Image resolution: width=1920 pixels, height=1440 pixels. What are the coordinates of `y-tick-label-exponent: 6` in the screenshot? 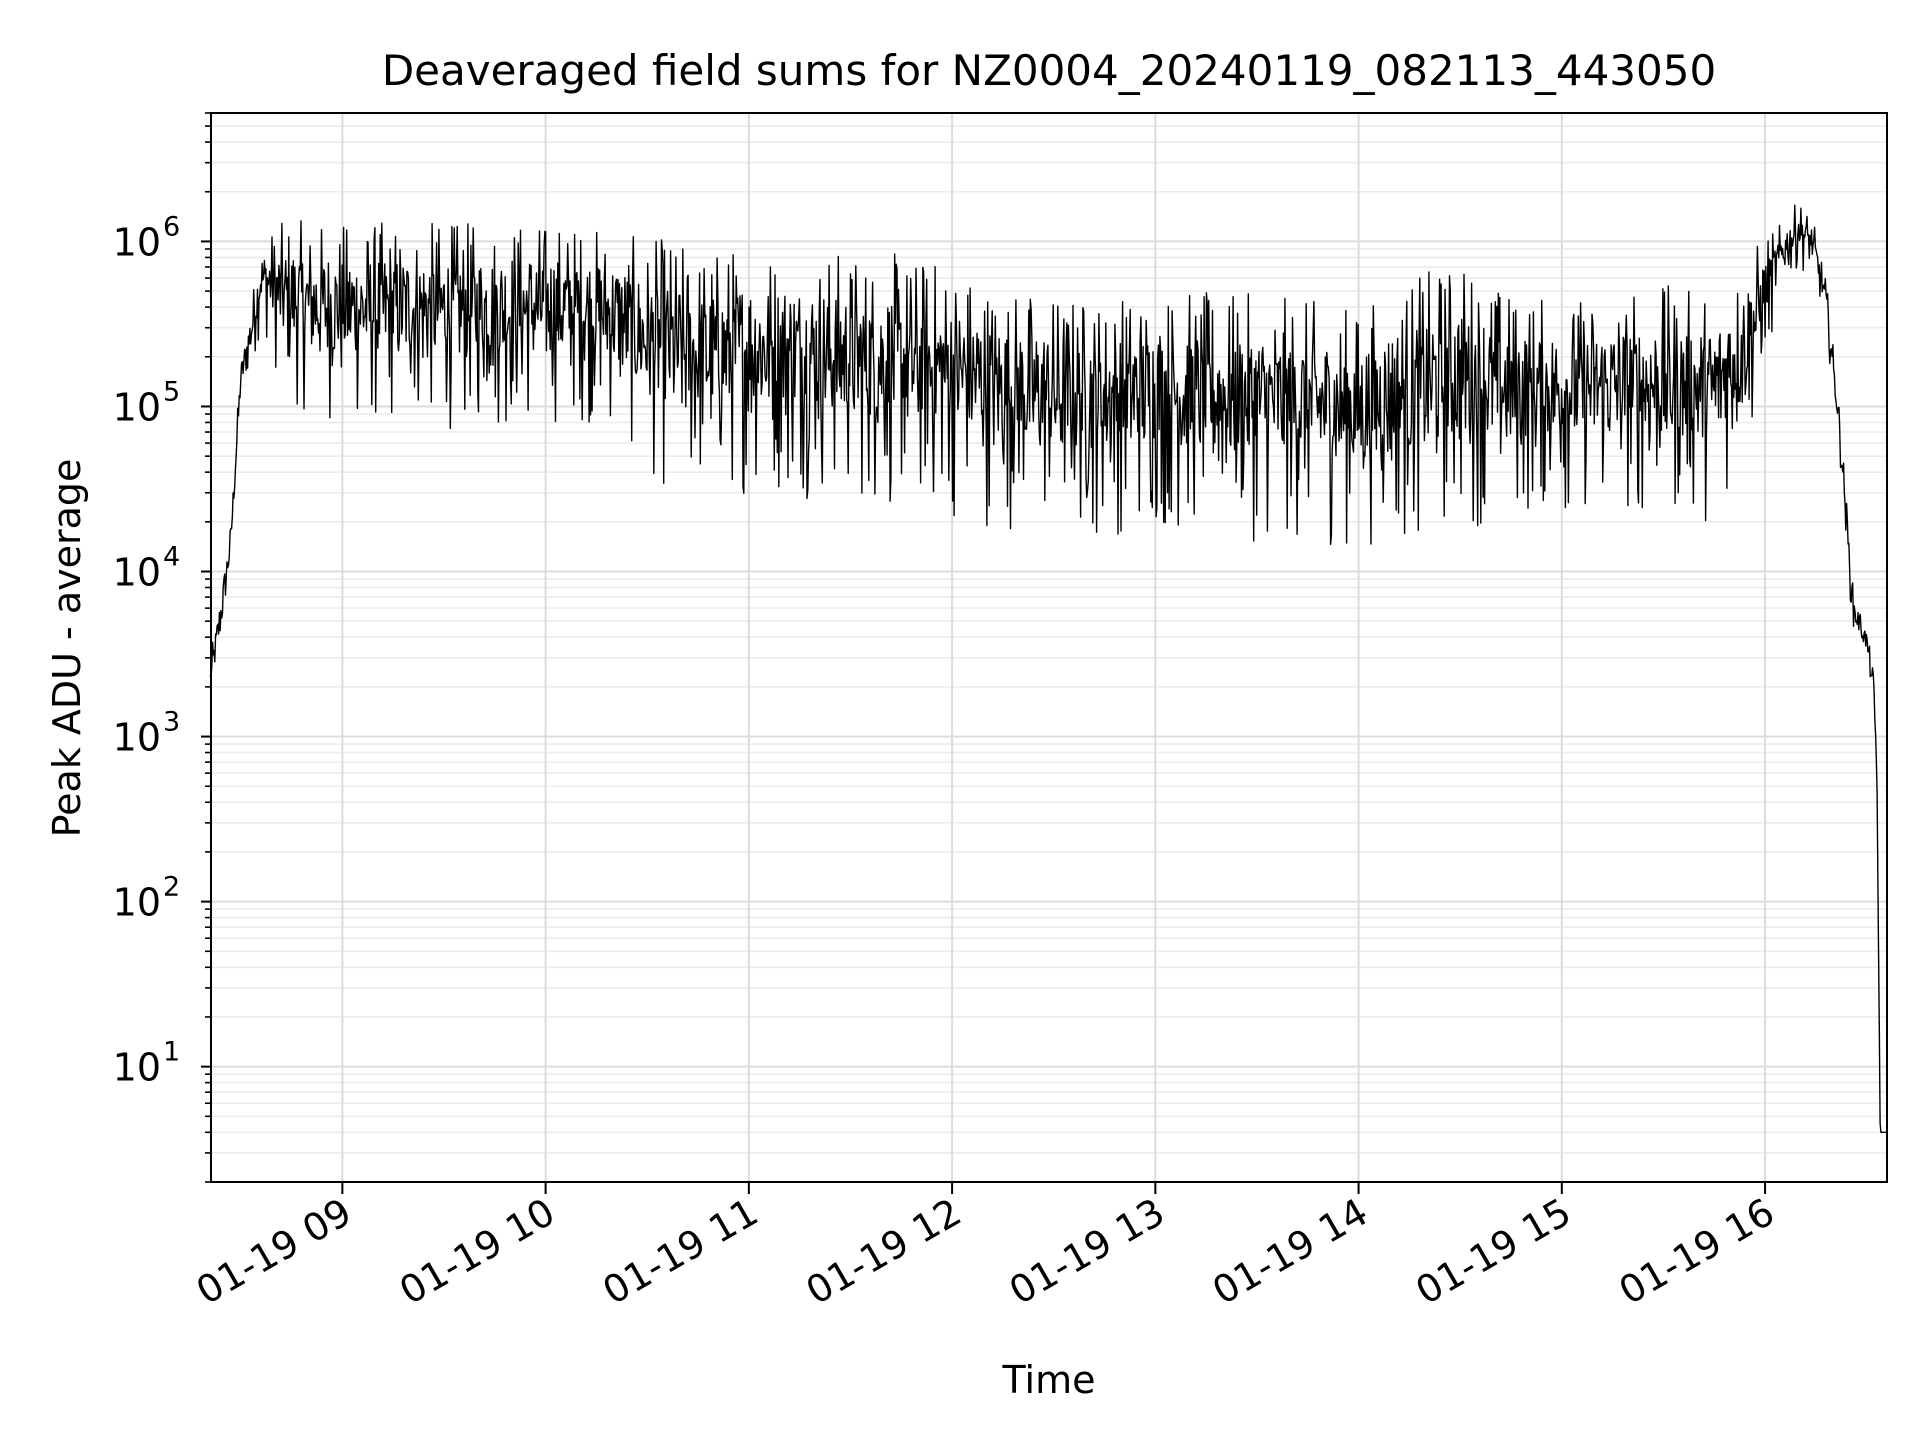 It's located at (171, 226).